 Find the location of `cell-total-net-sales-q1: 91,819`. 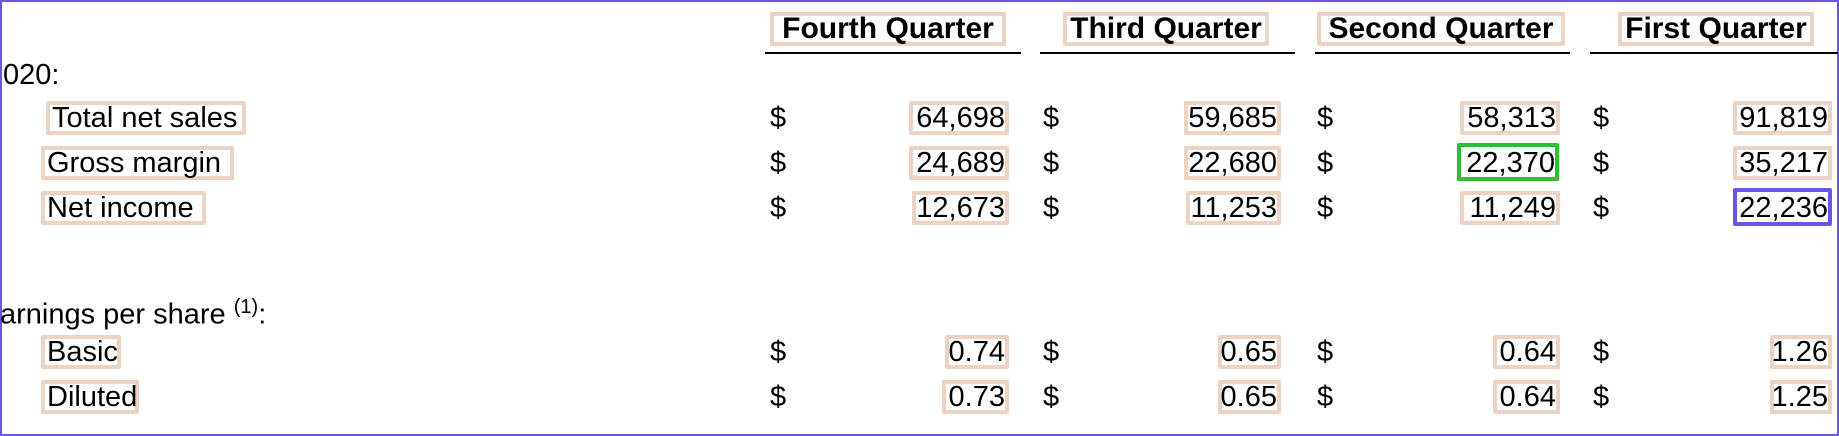

cell-total-net-sales-q1: 91,819 is located at coordinates (1783, 118).